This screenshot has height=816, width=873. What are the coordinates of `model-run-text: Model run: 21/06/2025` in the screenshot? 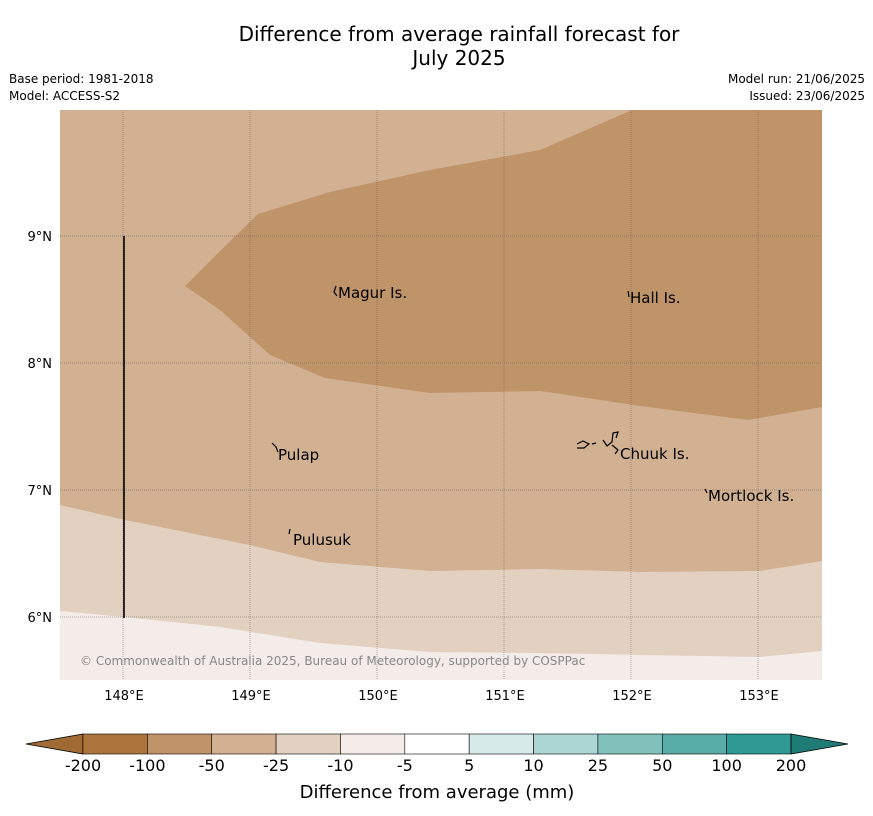 It's located at (796, 79).